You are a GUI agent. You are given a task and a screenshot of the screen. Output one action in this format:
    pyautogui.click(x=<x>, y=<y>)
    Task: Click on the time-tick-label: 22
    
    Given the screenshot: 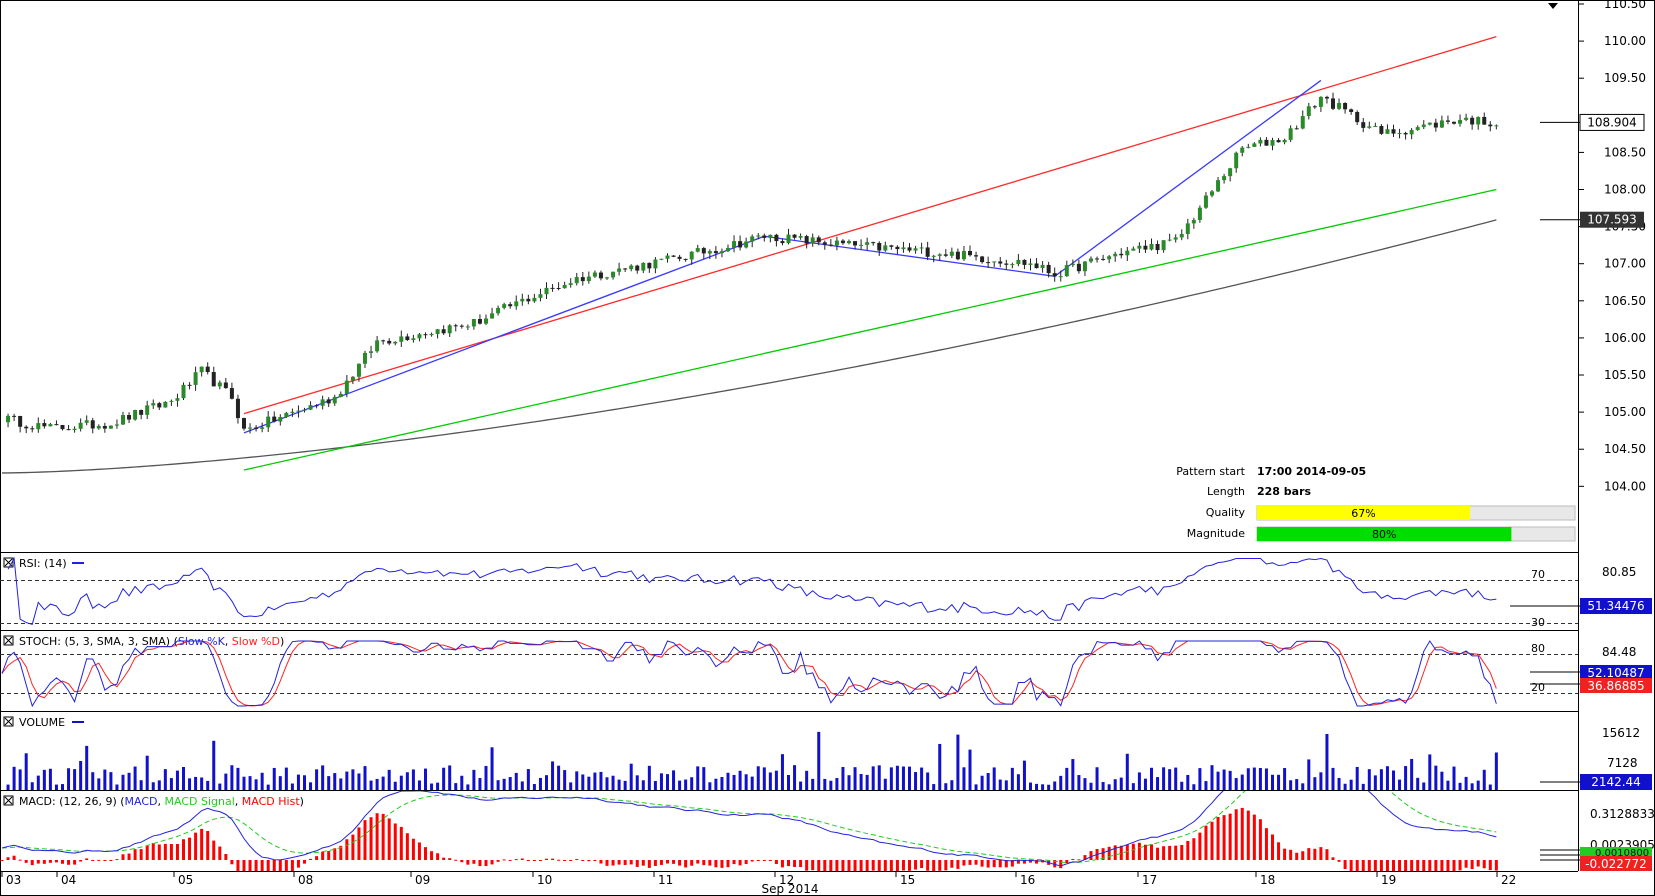 What is the action you would take?
    pyautogui.click(x=1508, y=880)
    